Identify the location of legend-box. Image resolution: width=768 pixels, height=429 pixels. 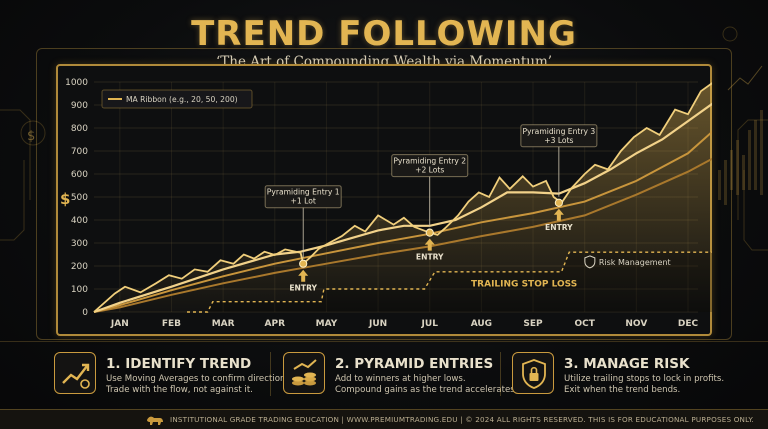
(177, 99).